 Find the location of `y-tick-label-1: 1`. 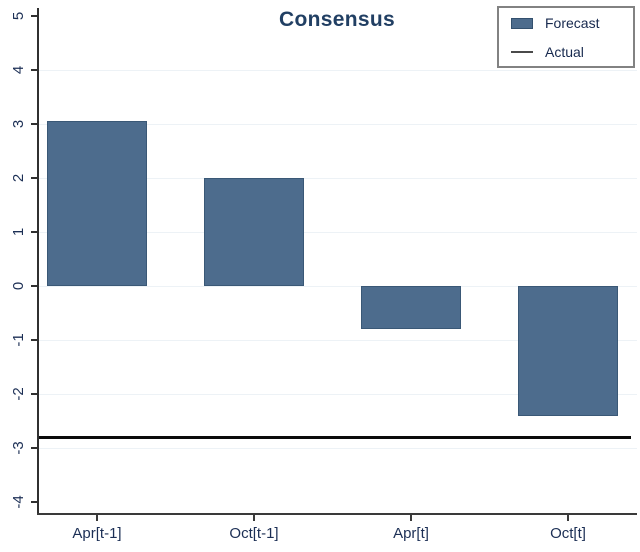

y-tick-label-1: 1 is located at coordinates (18, 232).